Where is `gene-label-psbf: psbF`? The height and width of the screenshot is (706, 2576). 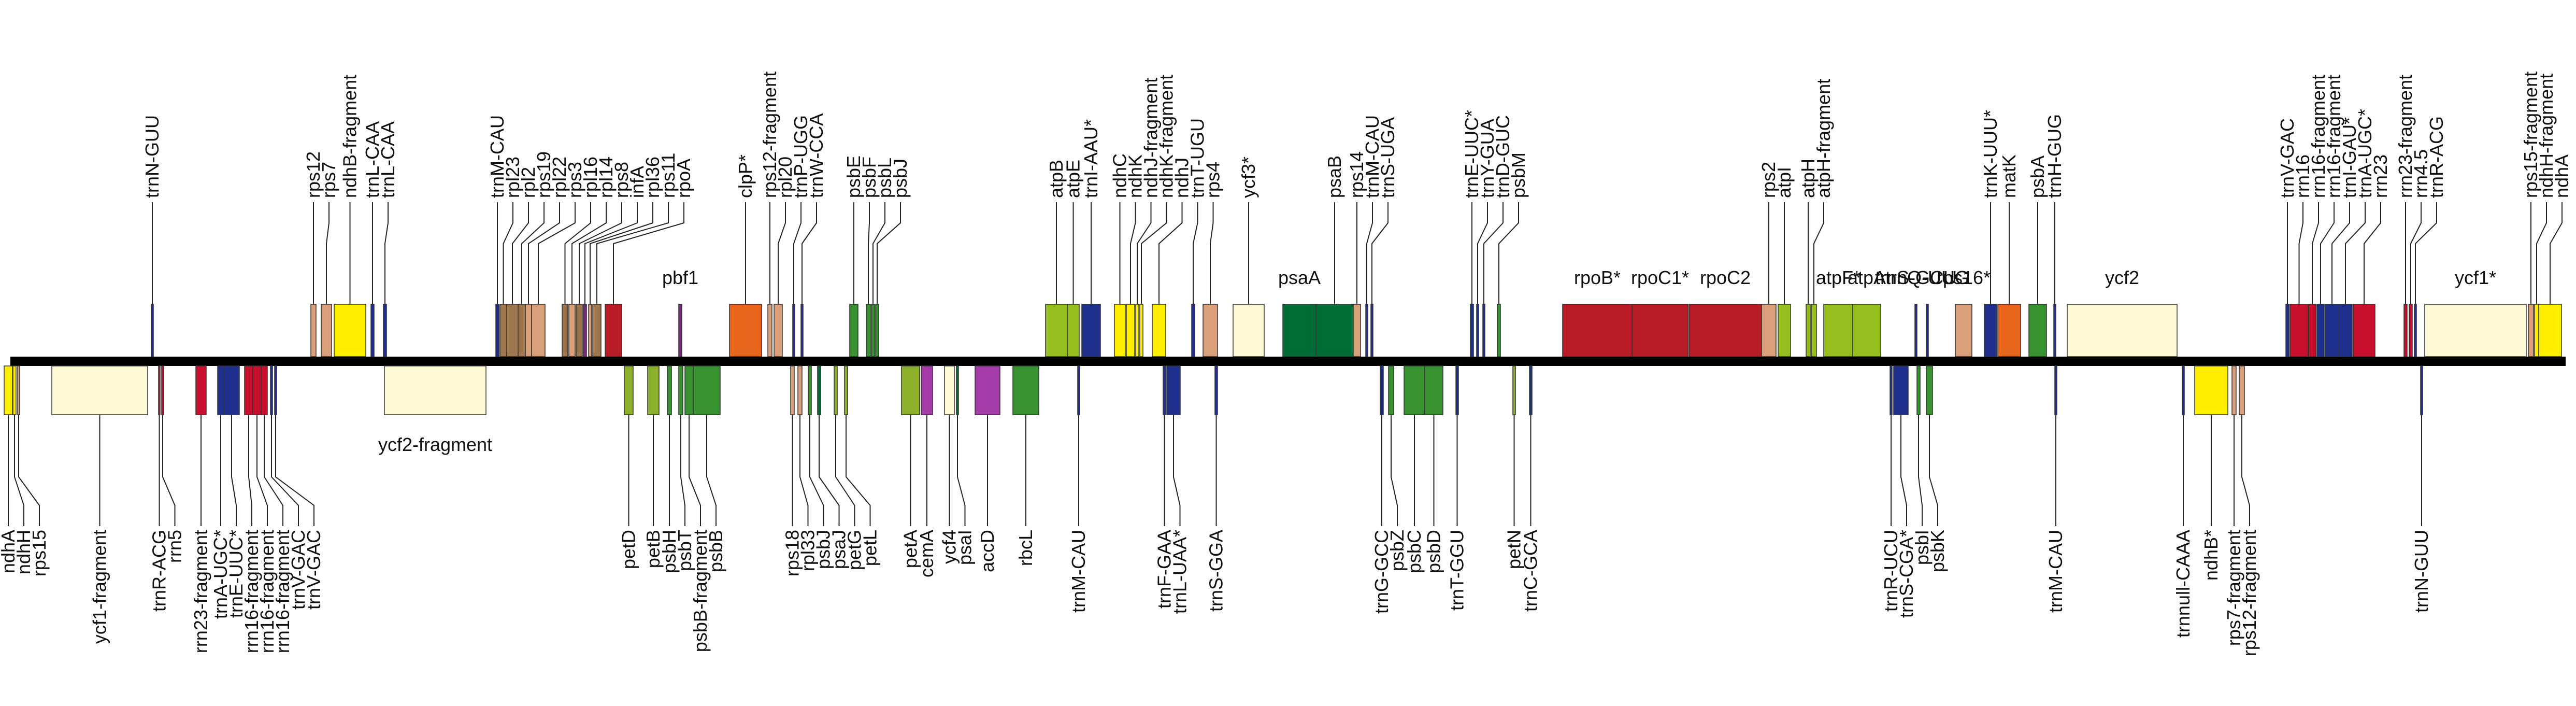 gene-label-psbf: psbF is located at coordinates (869, 177).